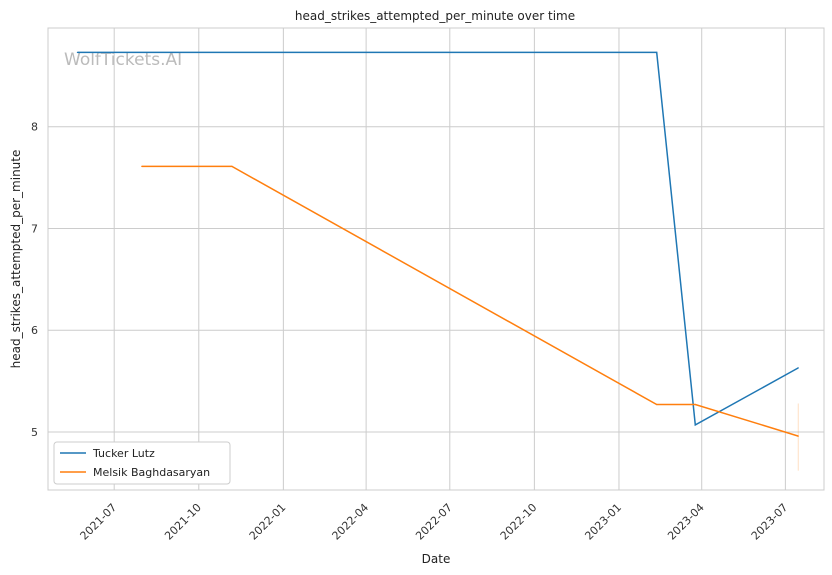 Image resolution: width=832 pixels, height=575 pixels. What do you see at coordinates (34, 127) in the screenshot?
I see `y-tick-label: 8` at bounding box center [34, 127].